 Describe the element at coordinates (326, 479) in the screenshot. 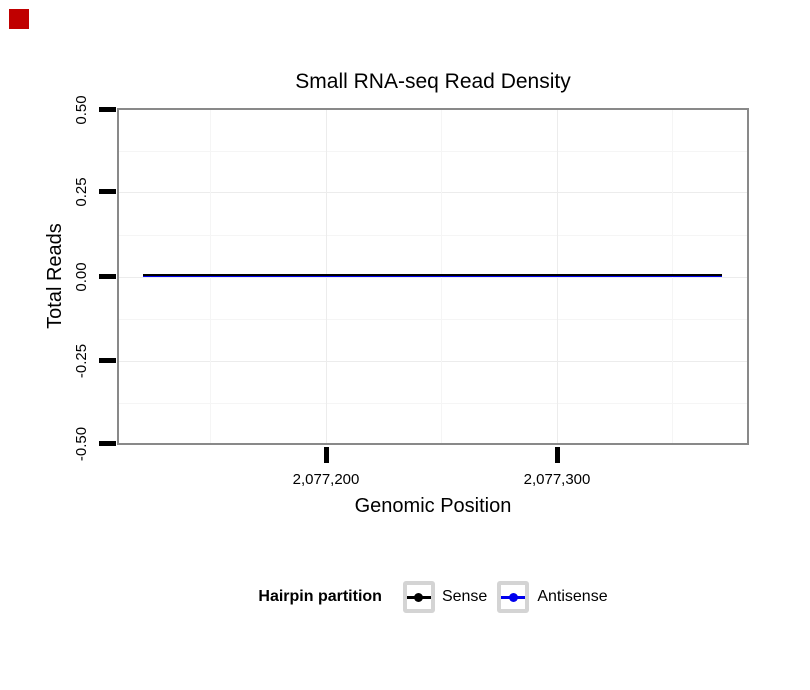

I see `x-tick-label: 2,077,200` at that location.